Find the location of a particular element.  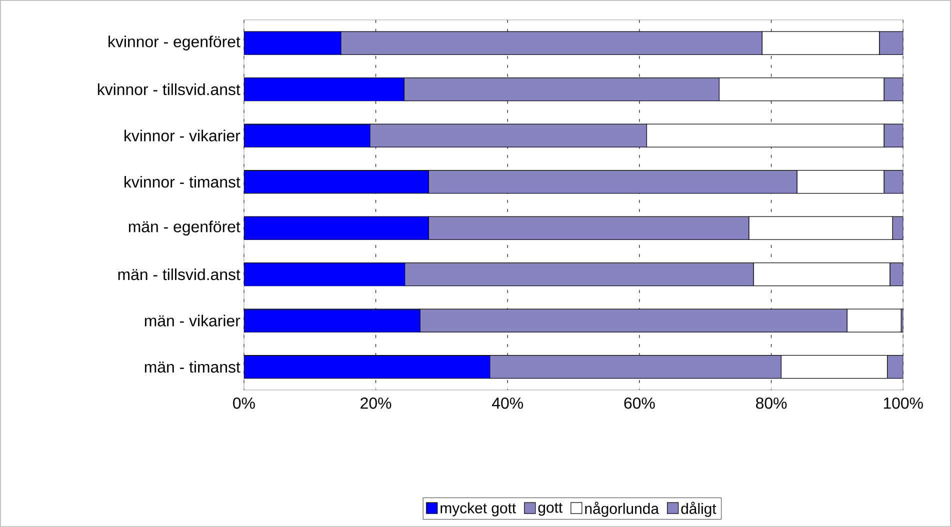

y-tick-label: kvinnor - egenföret is located at coordinates (174, 43).